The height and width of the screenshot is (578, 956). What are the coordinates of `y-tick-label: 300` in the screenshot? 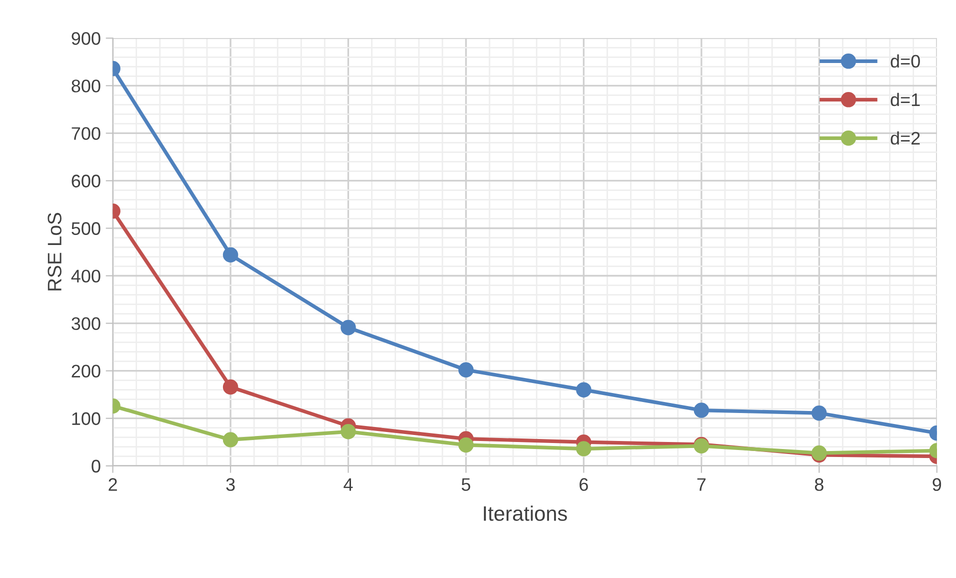 It's located at (86, 323).